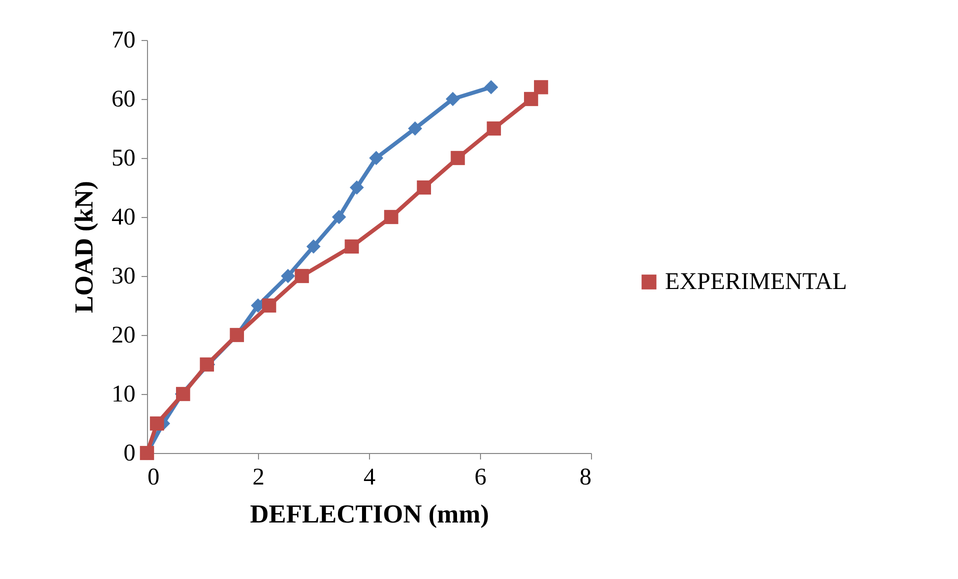 Image resolution: width=958 pixels, height=579 pixels. What do you see at coordinates (756, 282) in the screenshot?
I see `legend-label: EXPERIMENTAL` at bounding box center [756, 282].